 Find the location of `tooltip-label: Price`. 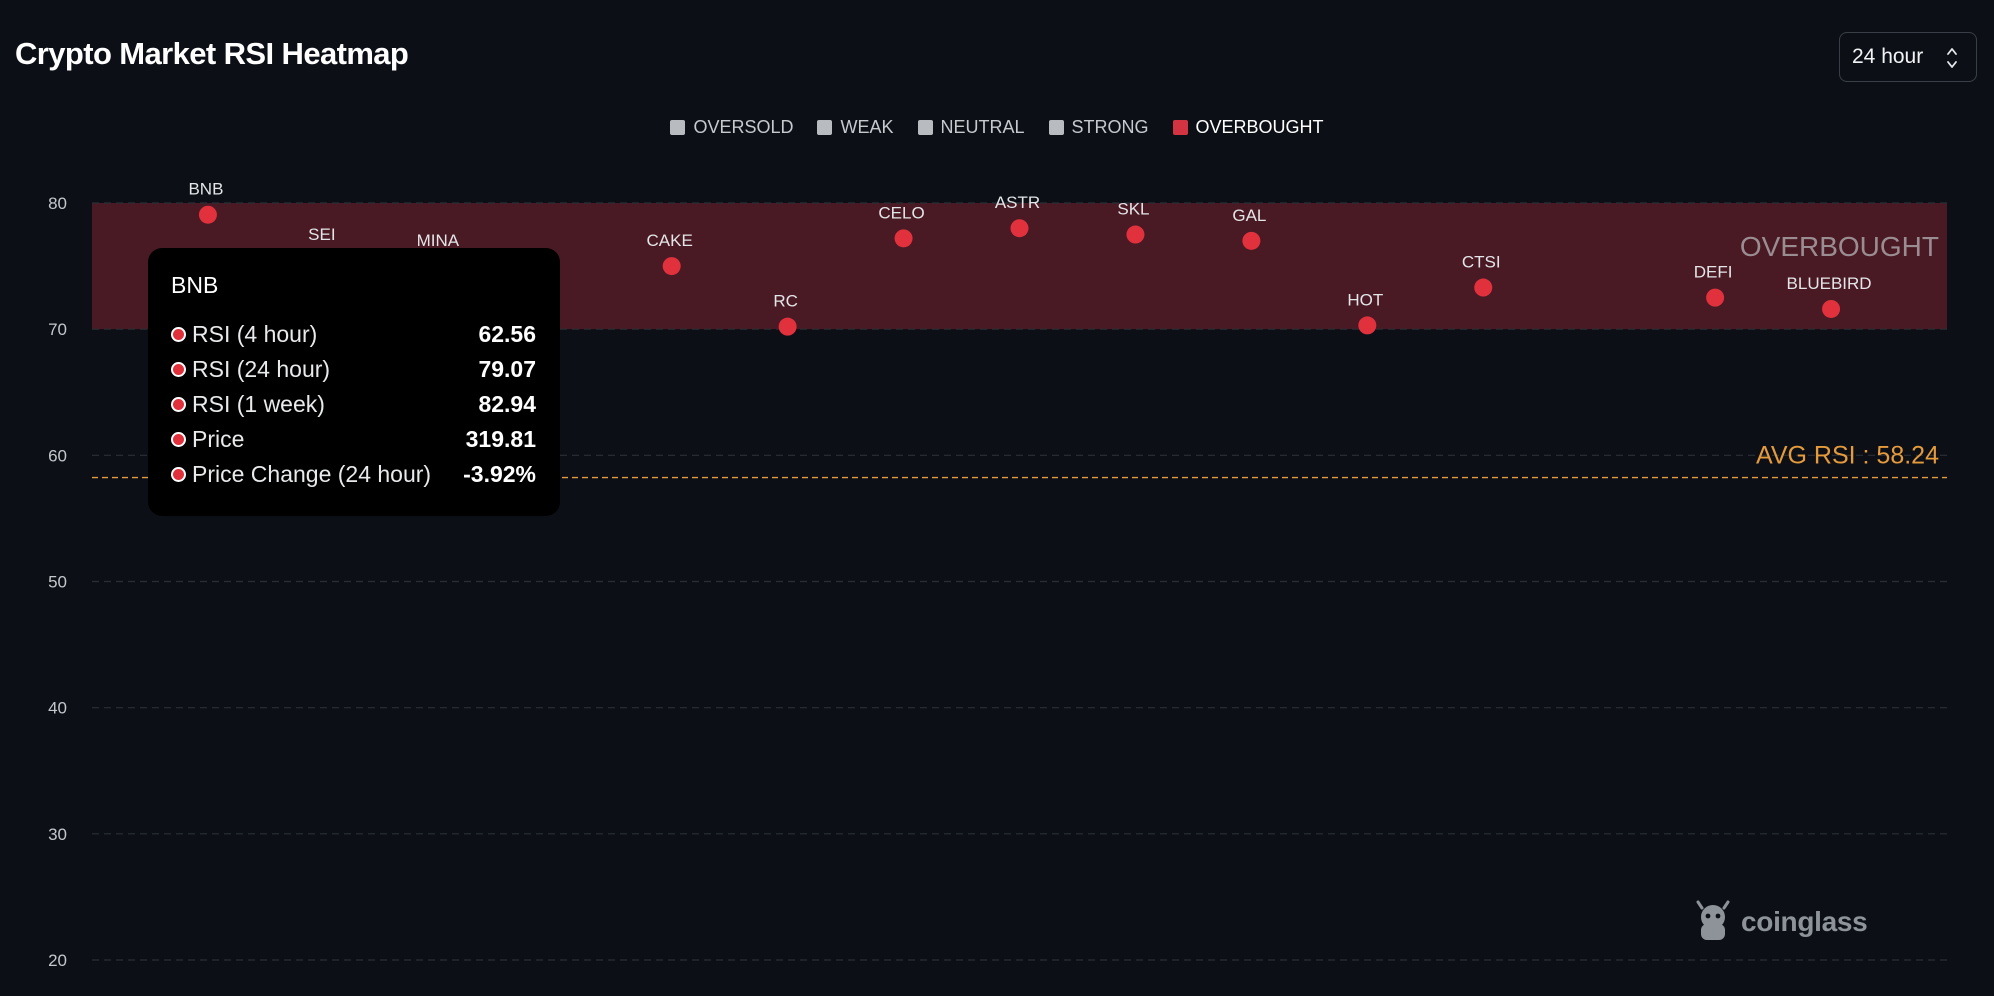

tooltip-label: Price is located at coordinates (218, 439).